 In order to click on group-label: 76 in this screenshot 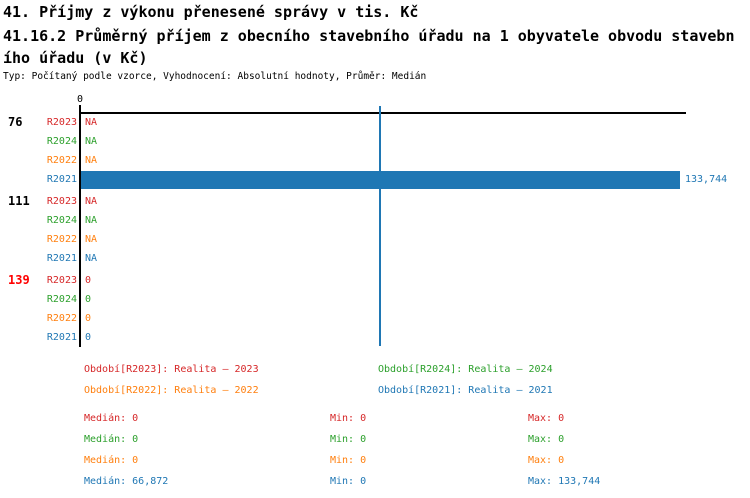, I will do `click(15, 122)`.